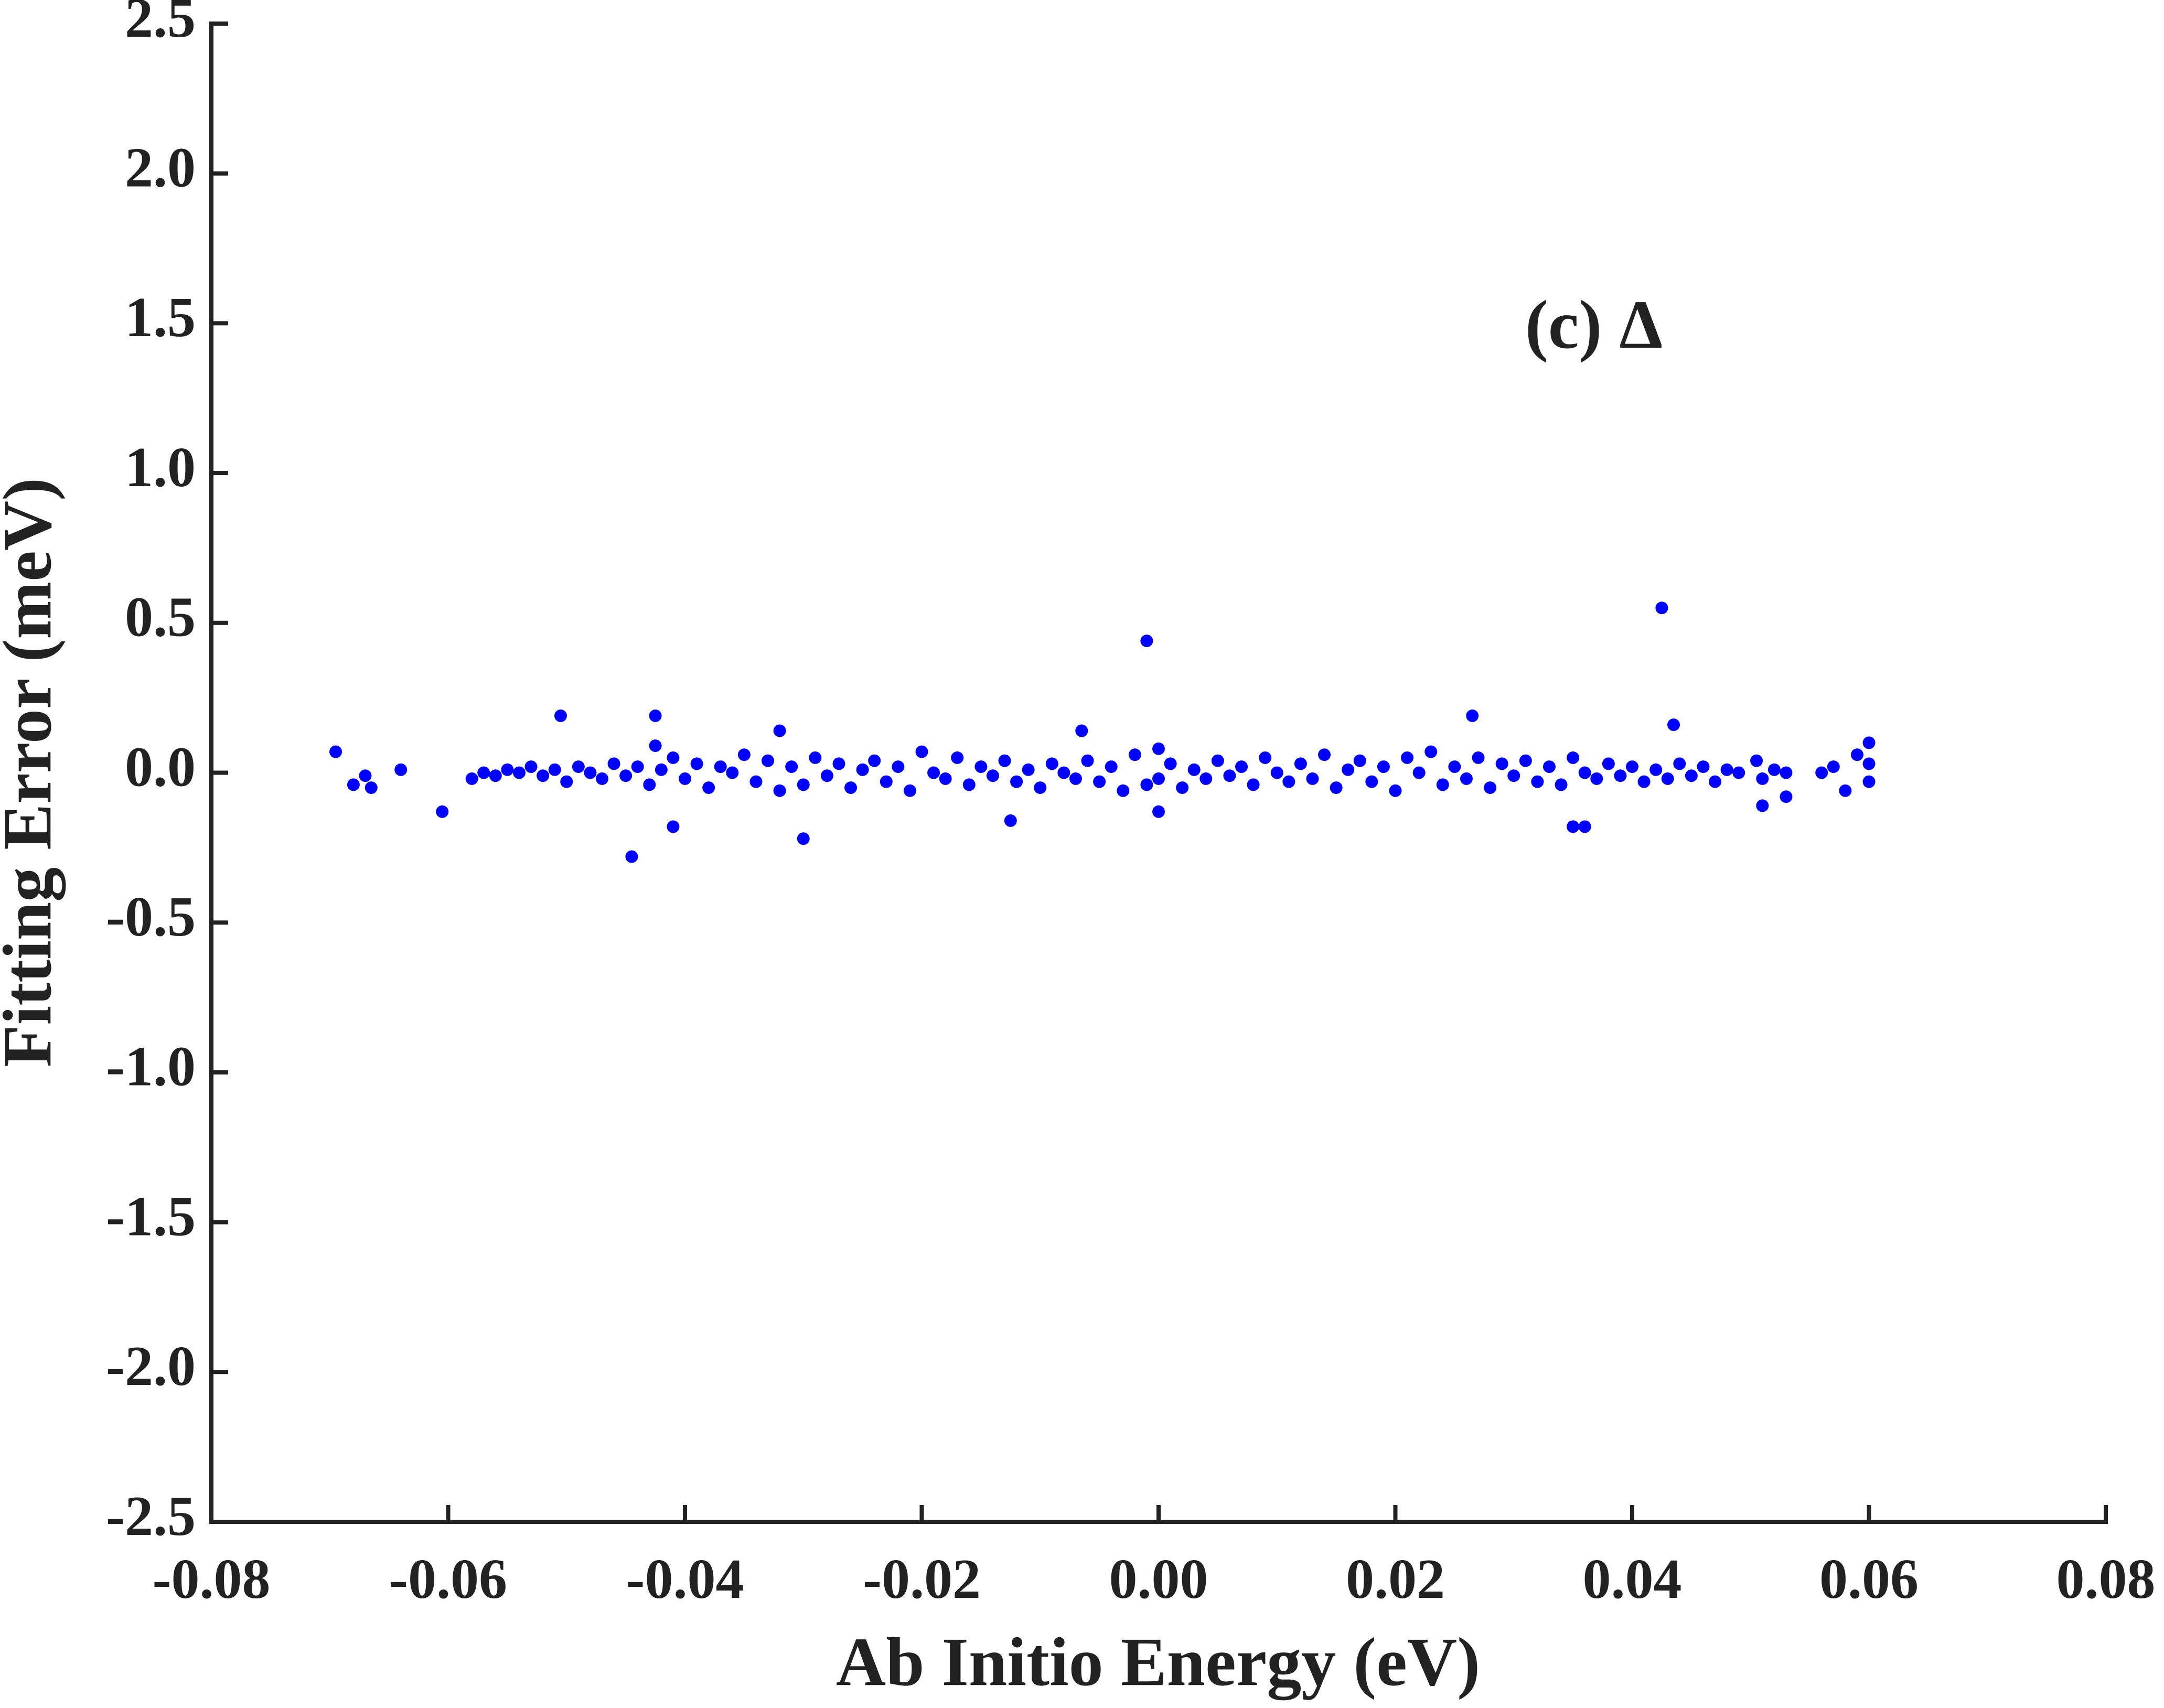 This screenshot has width=2164, height=1708. What do you see at coordinates (160, 24) in the screenshot?
I see `y-tick-label: 2.5` at bounding box center [160, 24].